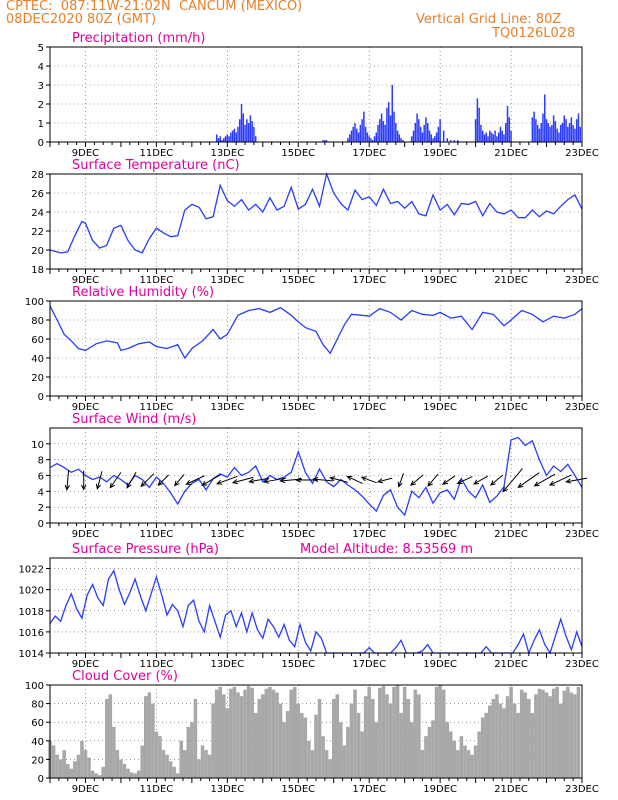 The width and height of the screenshot is (618, 800). I want to click on cloud-xtick-label: 11DEC, so click(157, 789).